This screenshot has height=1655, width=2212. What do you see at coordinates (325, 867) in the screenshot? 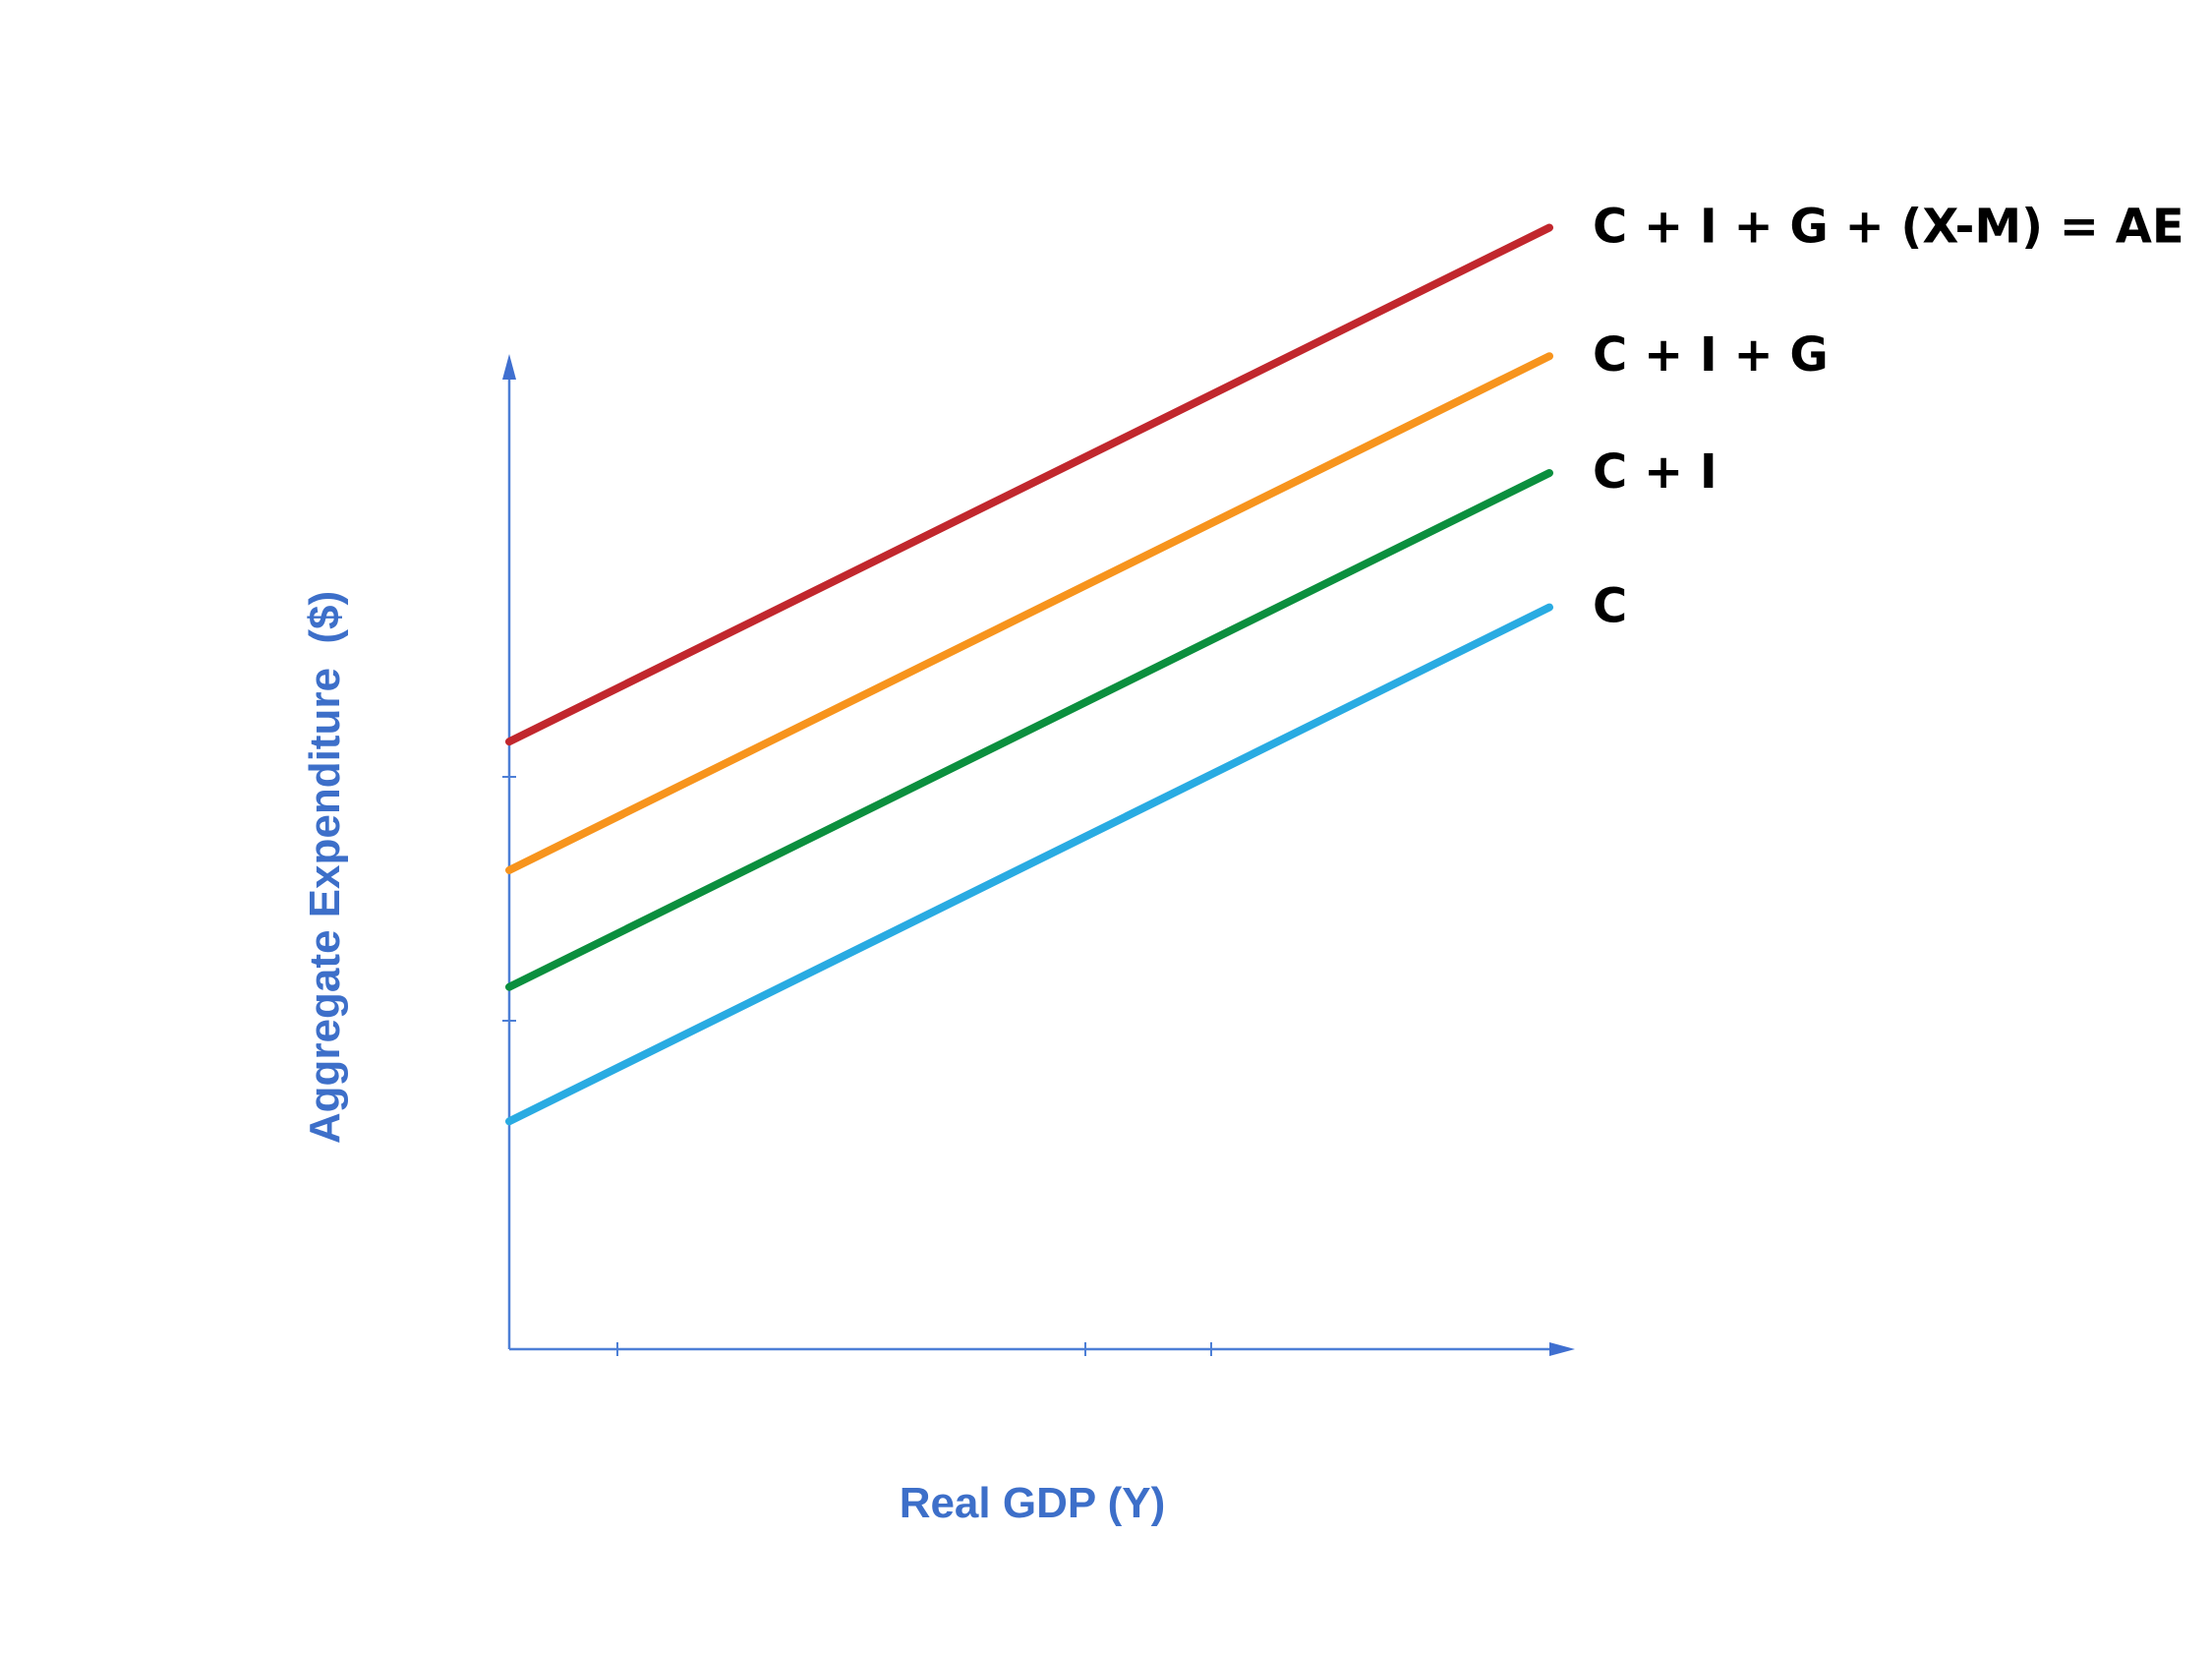
I see `y-axis-title: Aggregate Expenditure ($)` at bounding box center [325, 867].